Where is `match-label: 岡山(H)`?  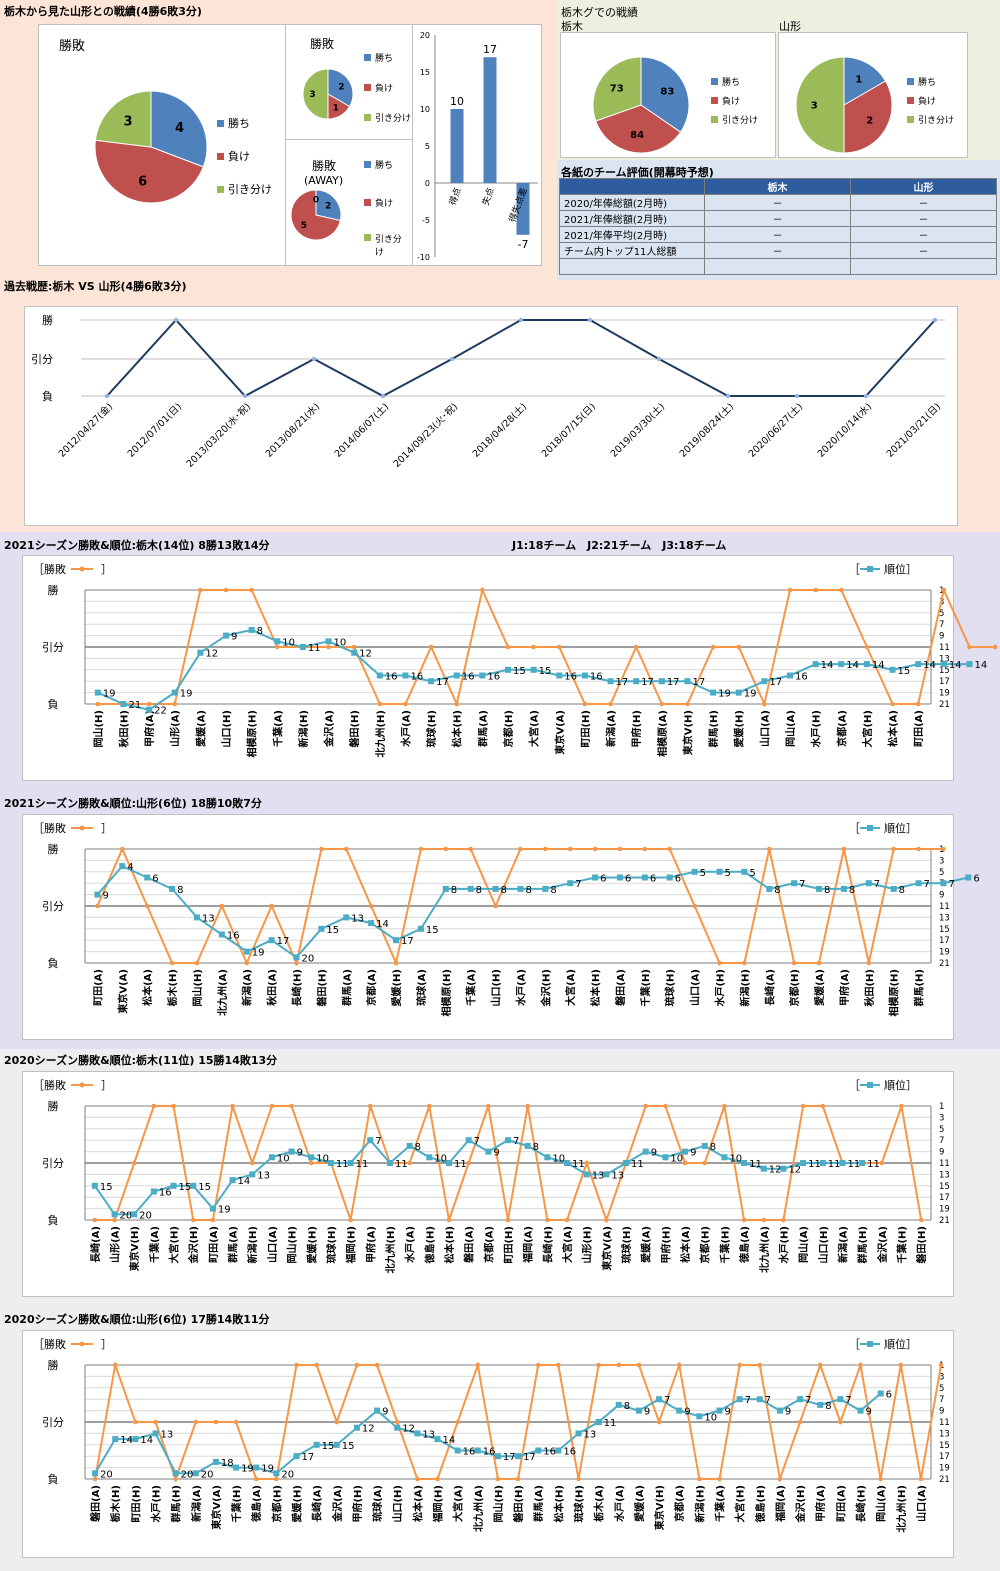
match-label: 岡山(H) is located at coordinates (292, 1245).